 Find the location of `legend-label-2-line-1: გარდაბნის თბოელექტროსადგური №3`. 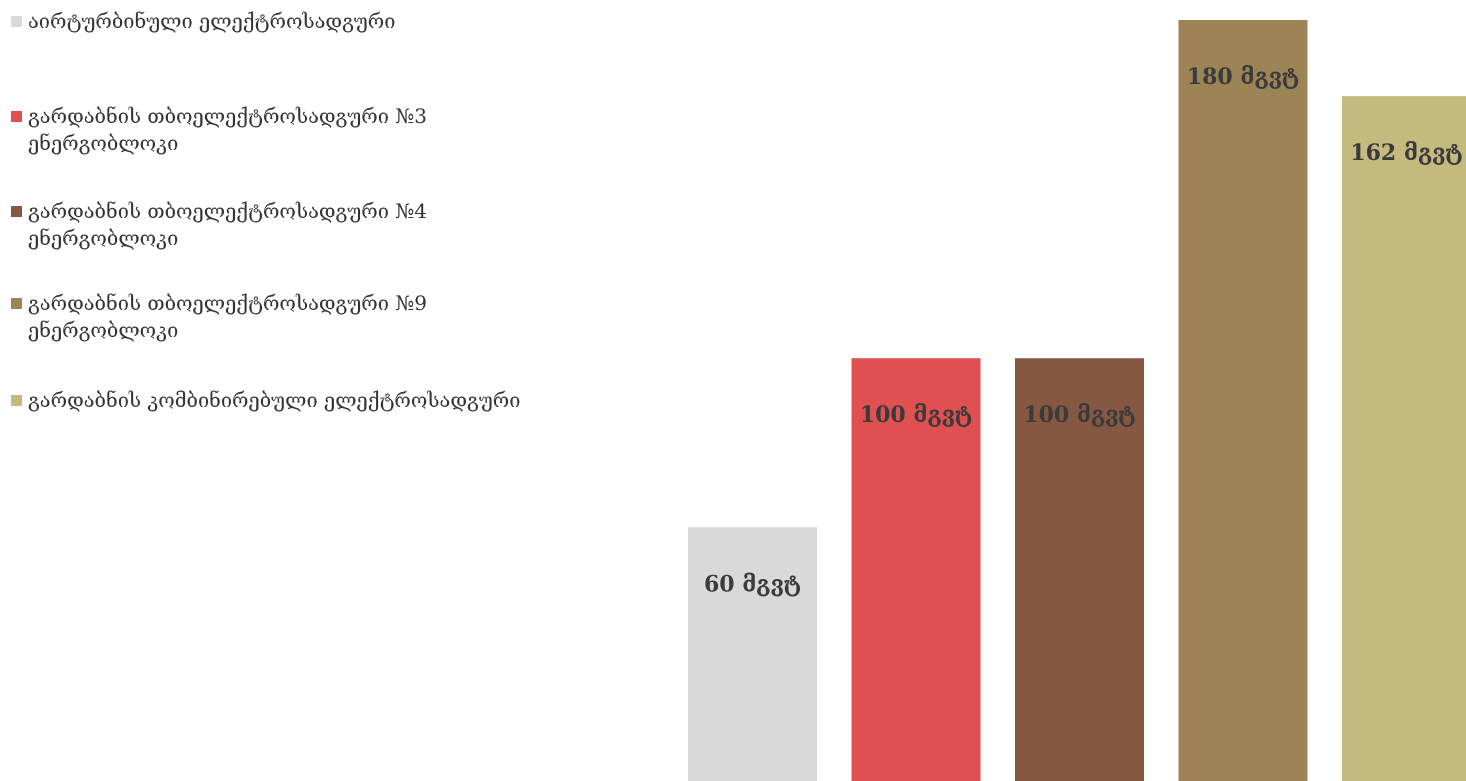

legend-label-2-line-1: გარდაბნის თბოელექტროსადგური №3 is located at coordinates (227, 116).